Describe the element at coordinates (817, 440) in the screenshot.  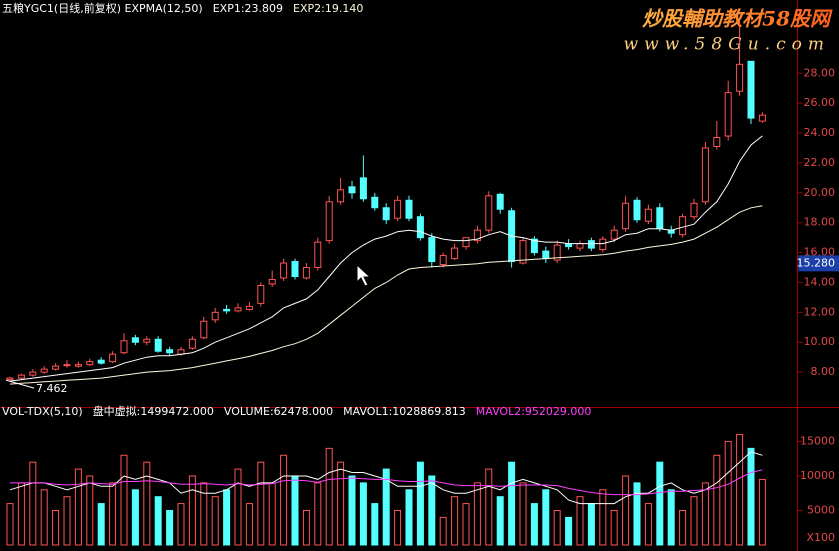
I see `y-tick-label: 15000` at that location.